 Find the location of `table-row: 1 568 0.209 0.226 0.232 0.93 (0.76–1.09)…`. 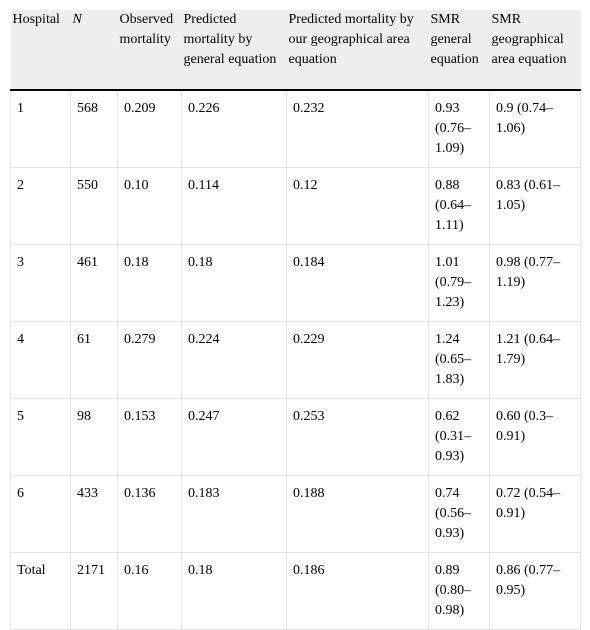

table-row: 1 568 0.209 0.226 0.232 0.93 (0.76–1.09)… is located at coordinates (295, 129).